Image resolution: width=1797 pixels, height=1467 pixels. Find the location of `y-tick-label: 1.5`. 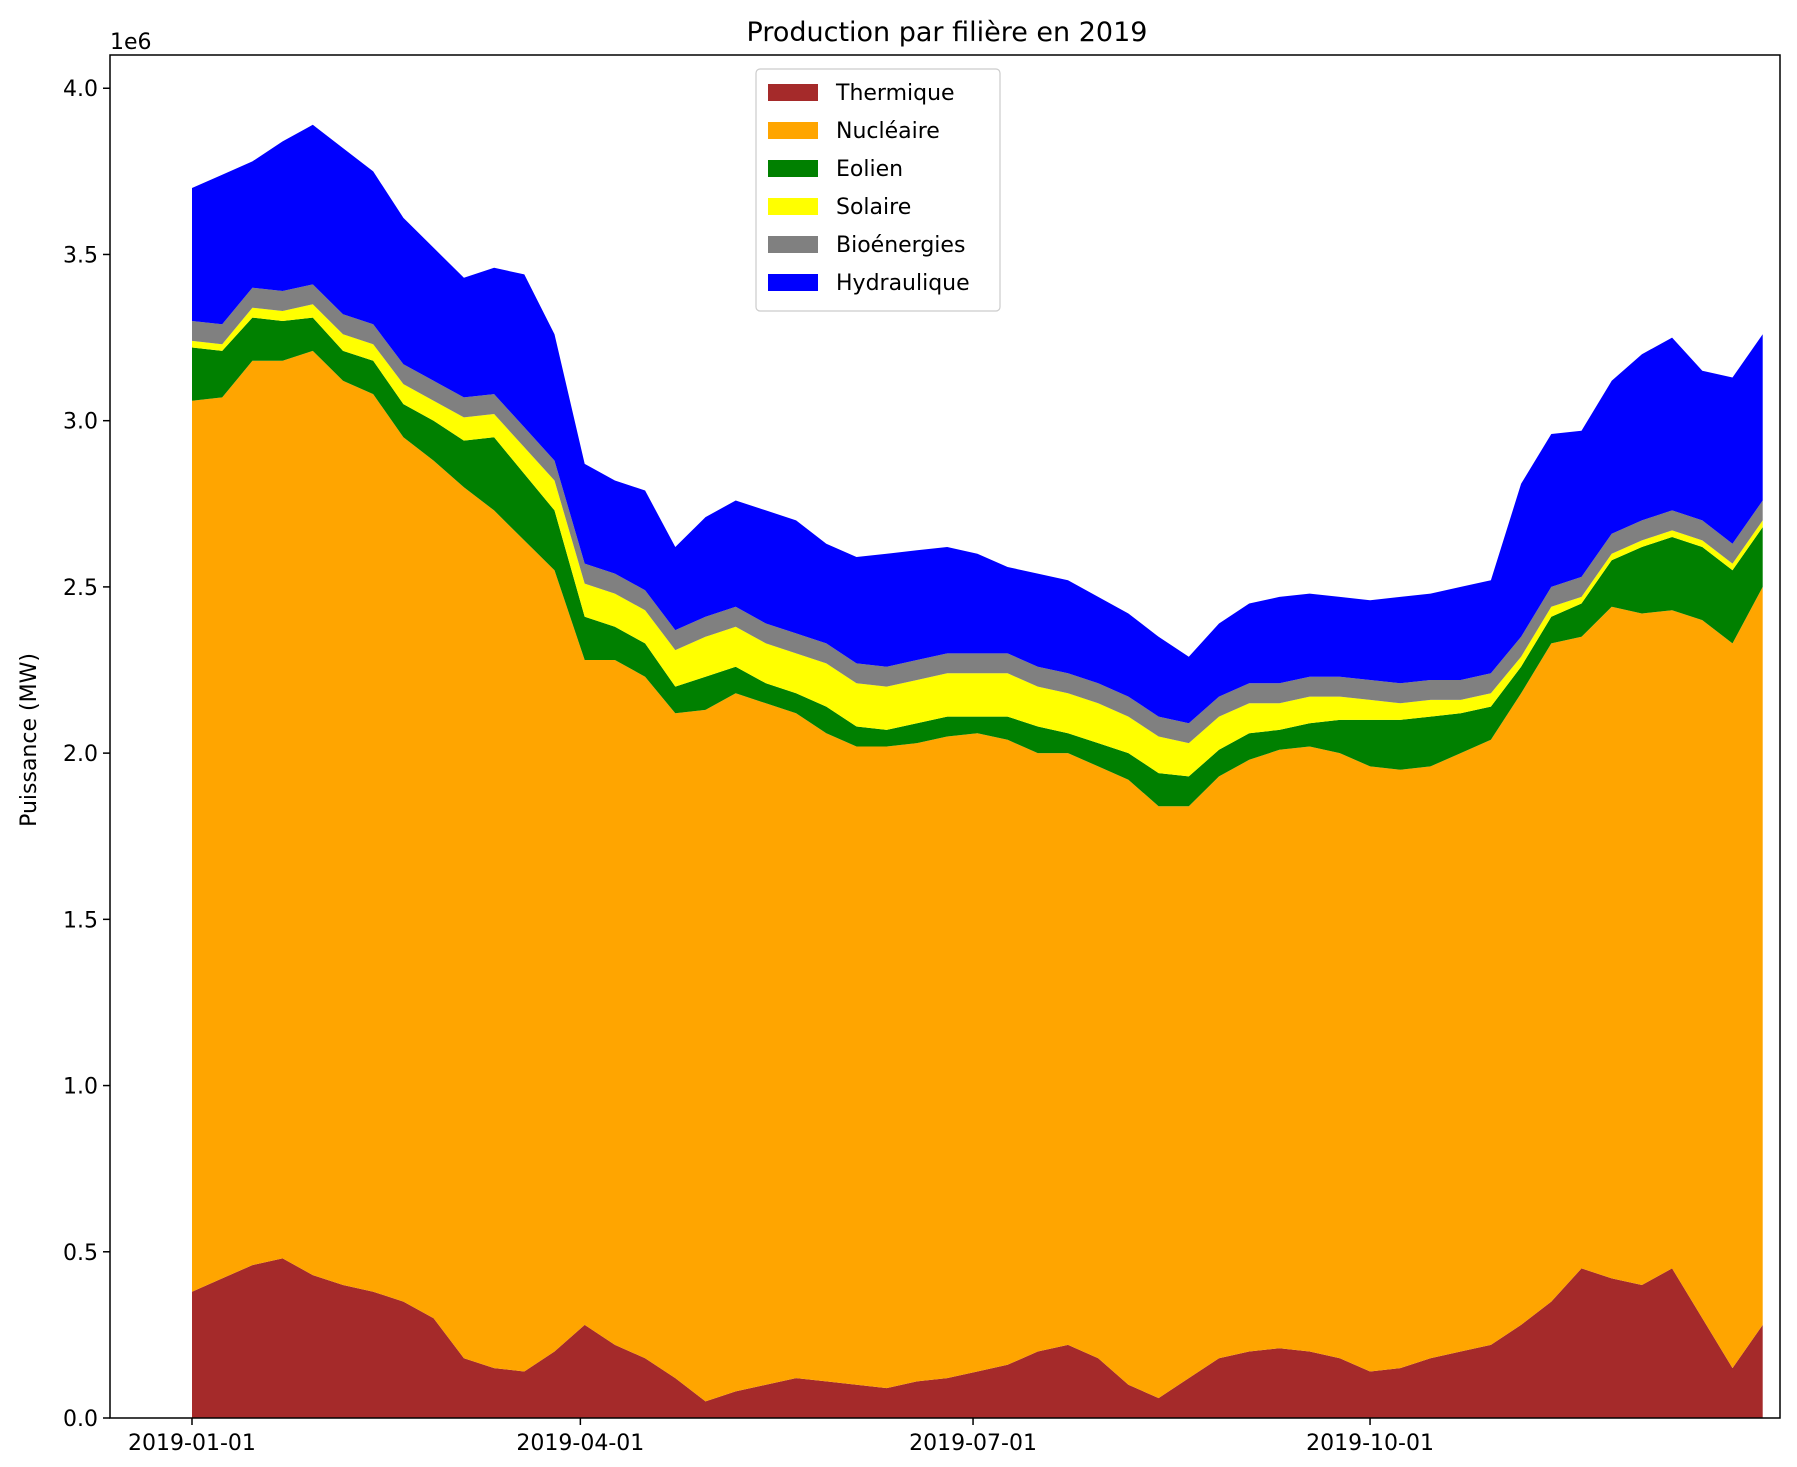

y-tick-label: 1.5 is located at coordinates (80, 920).